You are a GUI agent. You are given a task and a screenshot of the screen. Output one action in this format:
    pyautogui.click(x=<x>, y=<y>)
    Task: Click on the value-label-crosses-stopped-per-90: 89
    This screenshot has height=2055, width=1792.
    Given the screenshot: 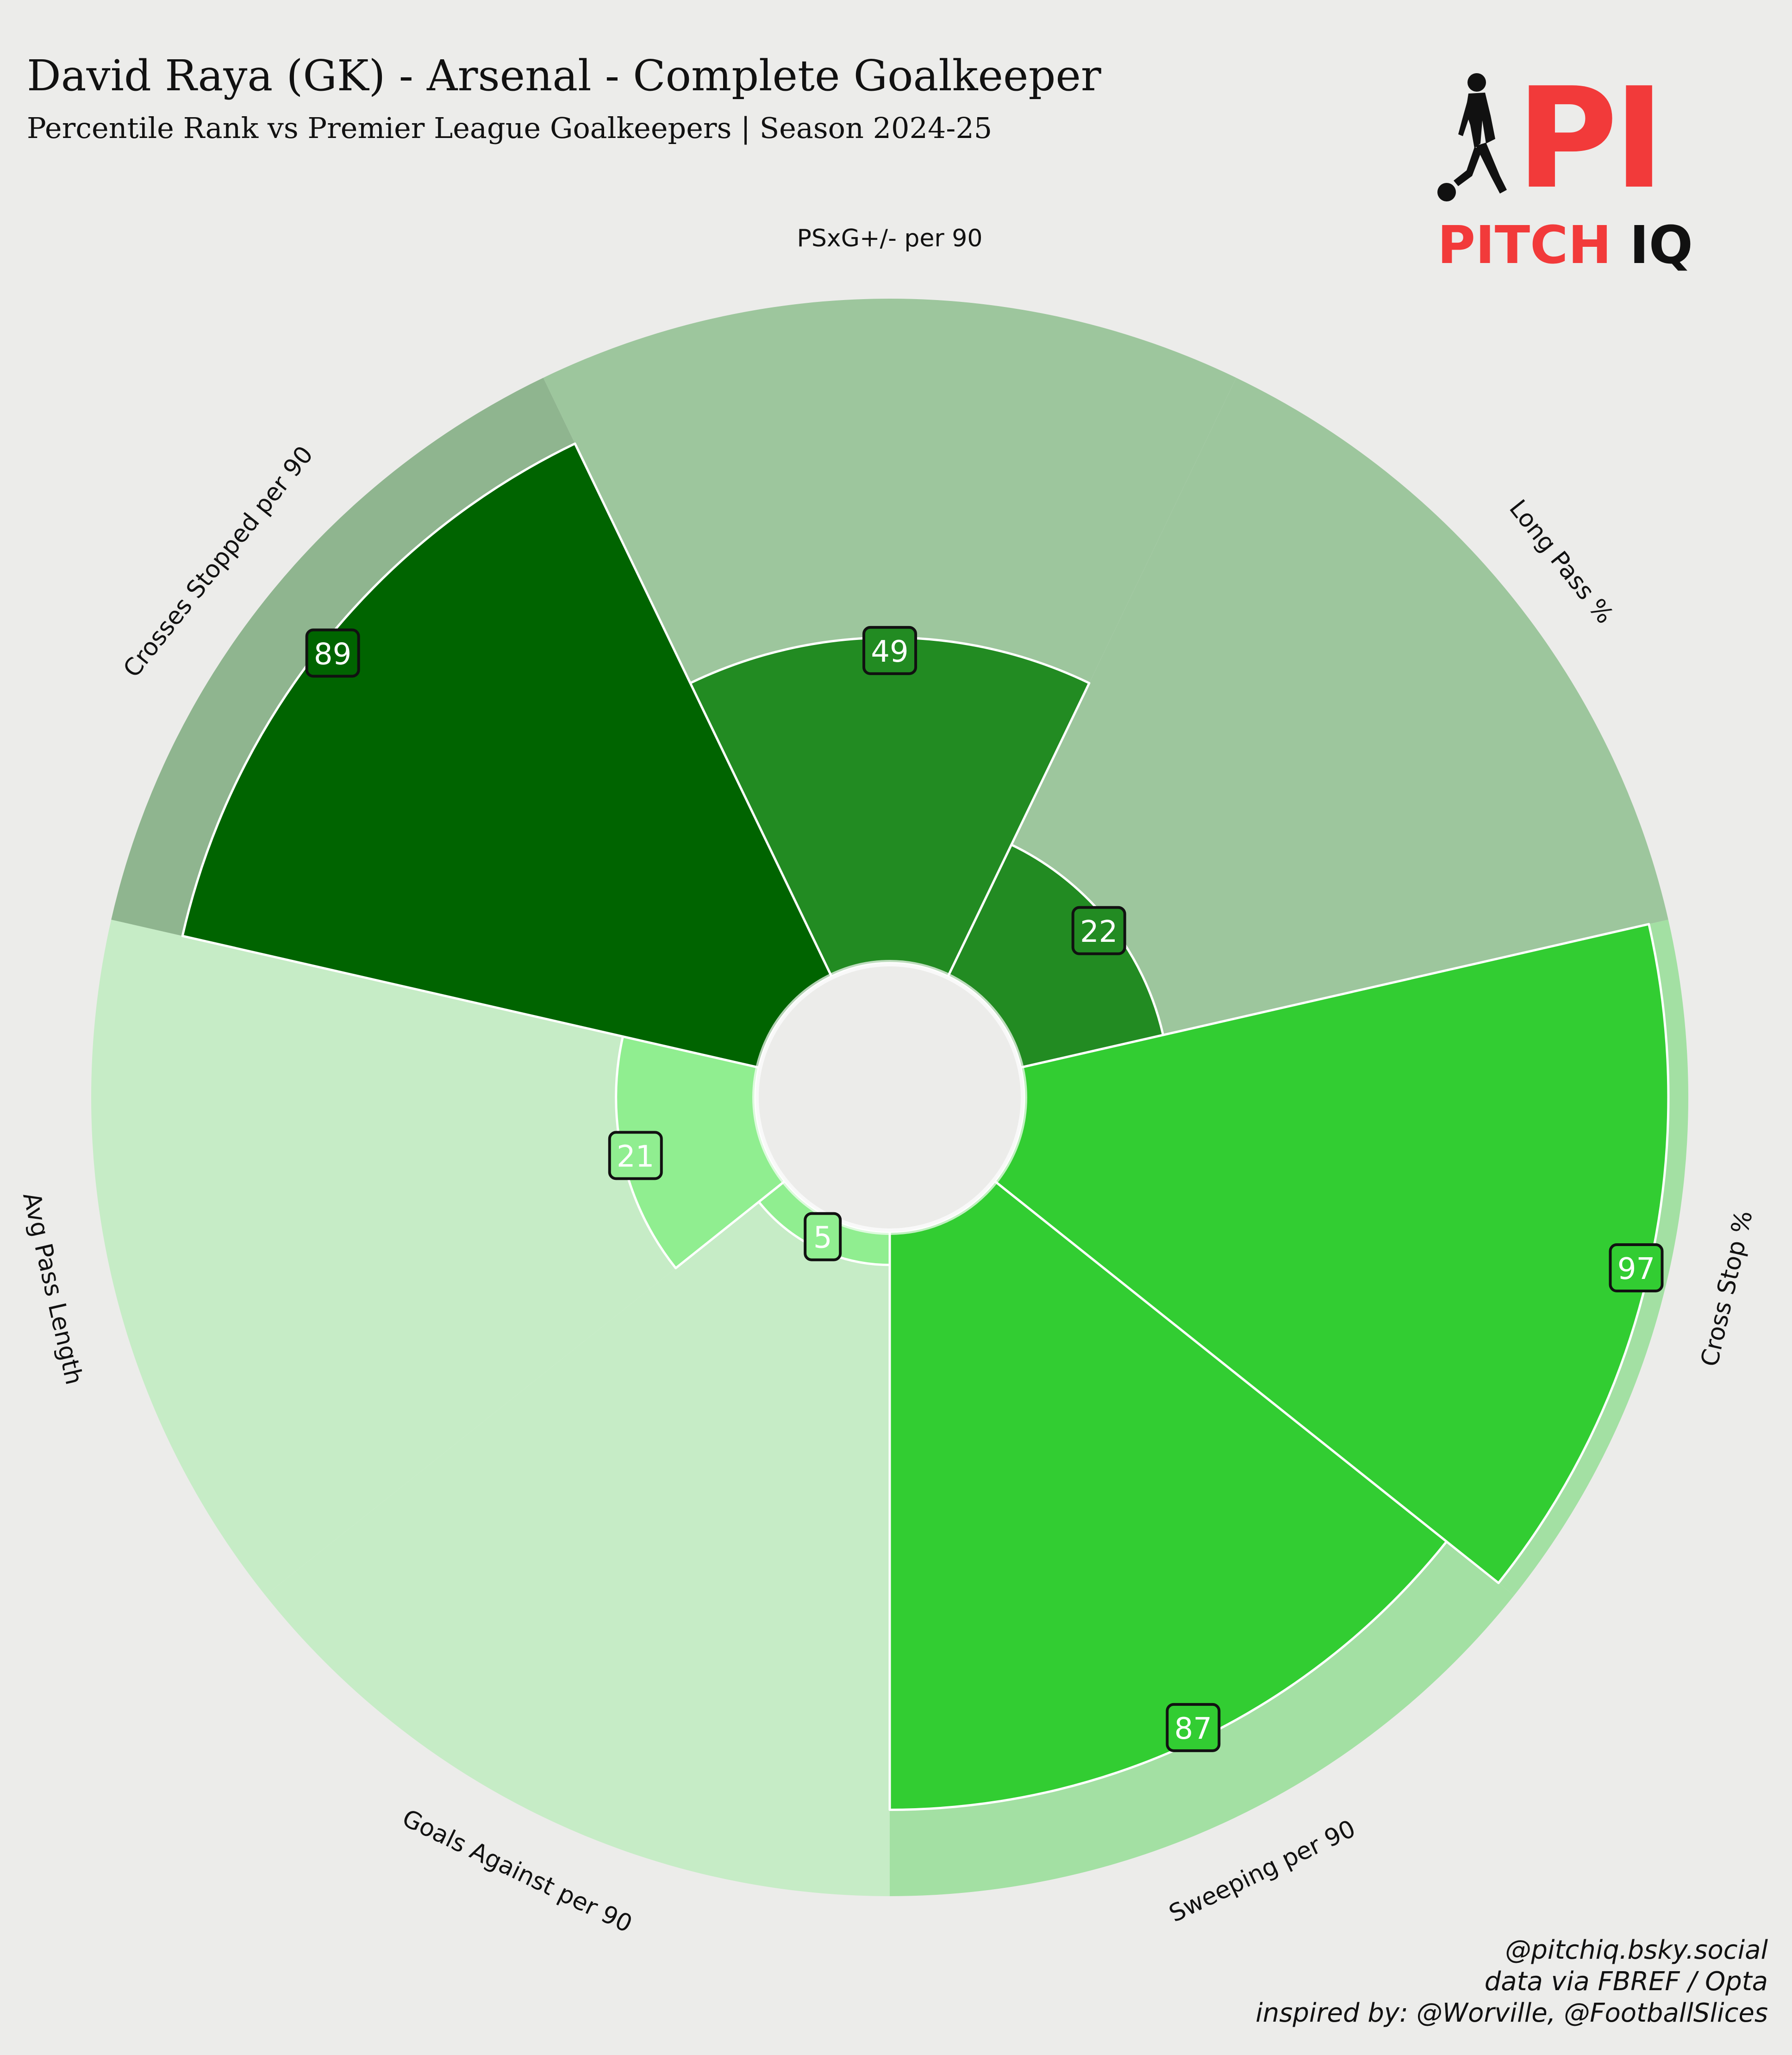 What is the action you would take?
    pyautogui.click(x=332, y=653)
    